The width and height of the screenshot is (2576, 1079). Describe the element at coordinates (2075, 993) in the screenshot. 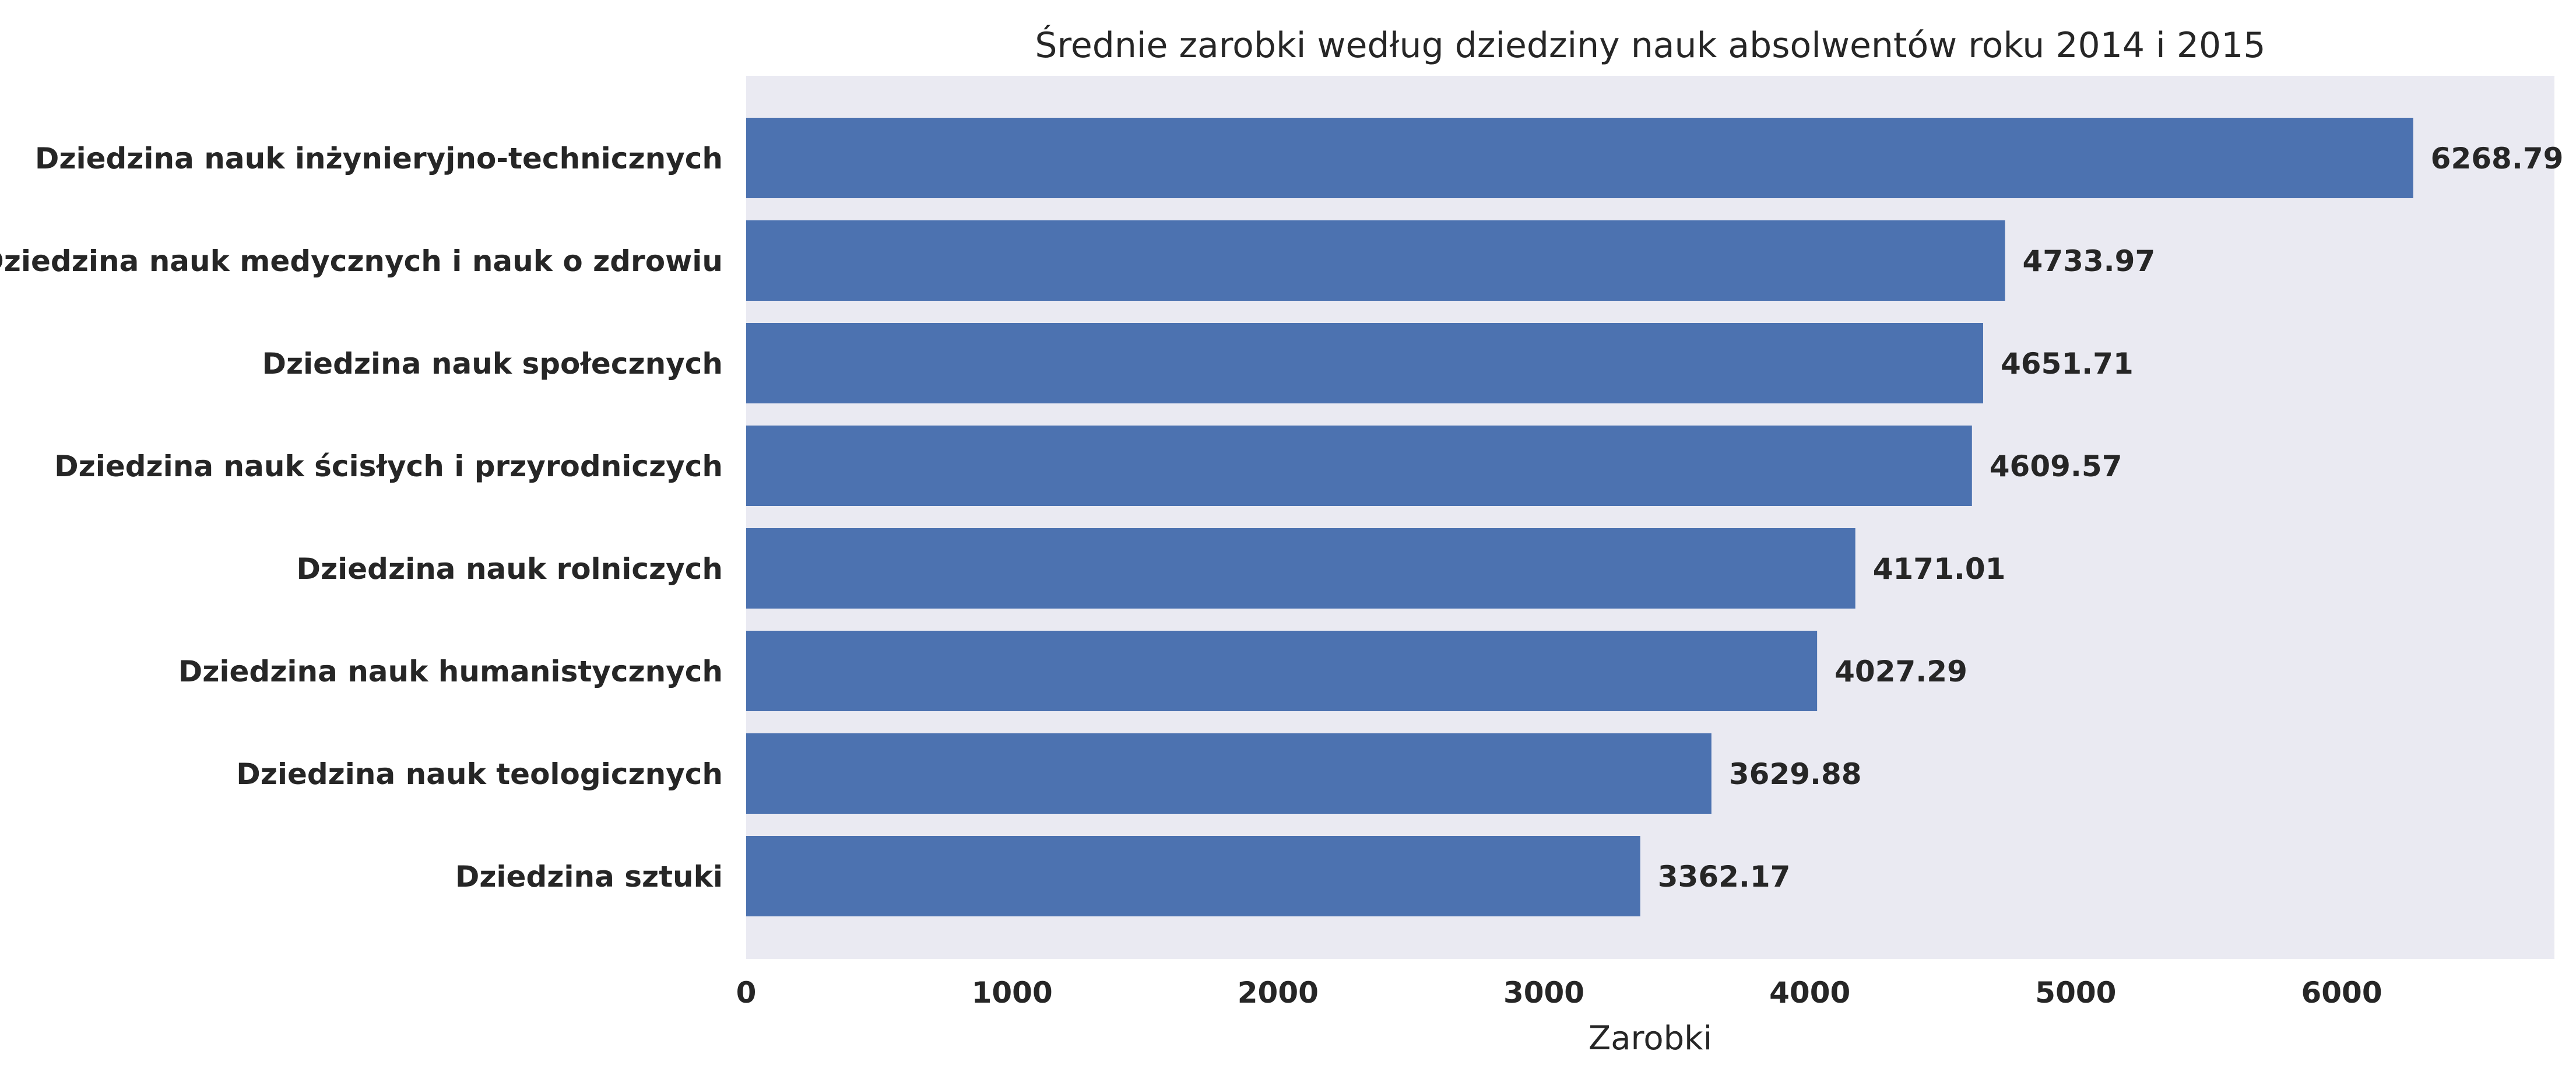

I see `x-tick-label: 5000` at that location.